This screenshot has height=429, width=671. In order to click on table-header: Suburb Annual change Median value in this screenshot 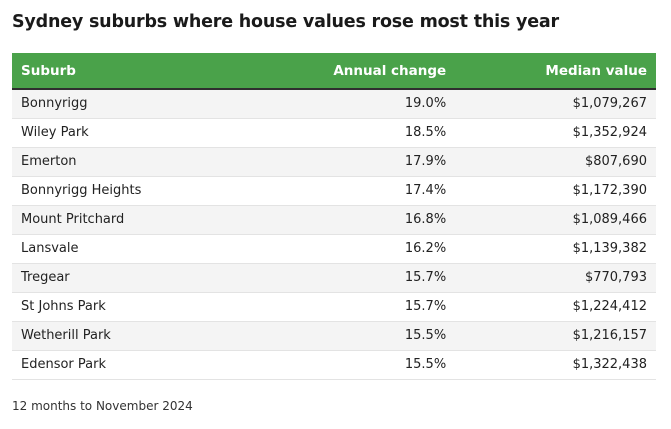, I will do `click(334, 71)`.